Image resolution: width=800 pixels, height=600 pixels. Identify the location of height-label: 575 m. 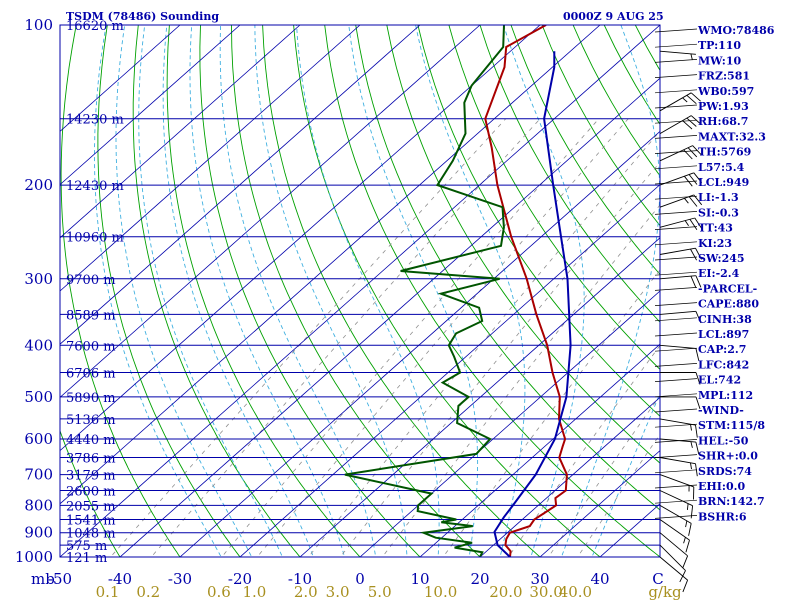
(86, 546).